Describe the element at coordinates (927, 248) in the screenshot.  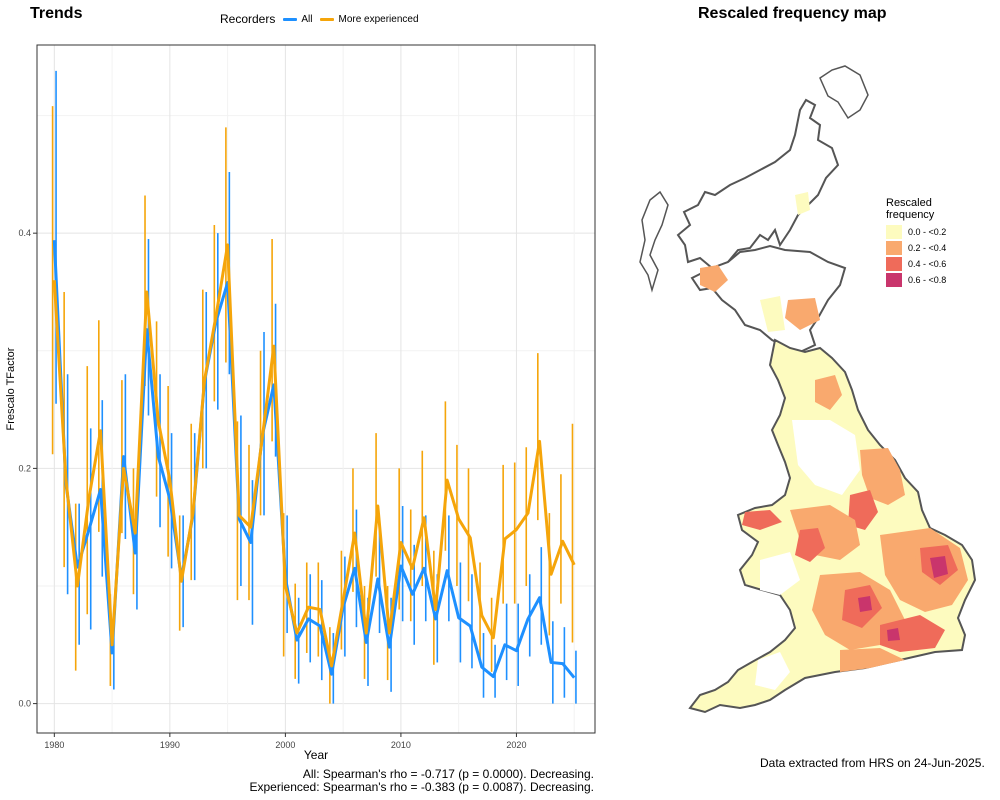
I see `map-legend-label-1: 0.2 - <0.4` at that location.